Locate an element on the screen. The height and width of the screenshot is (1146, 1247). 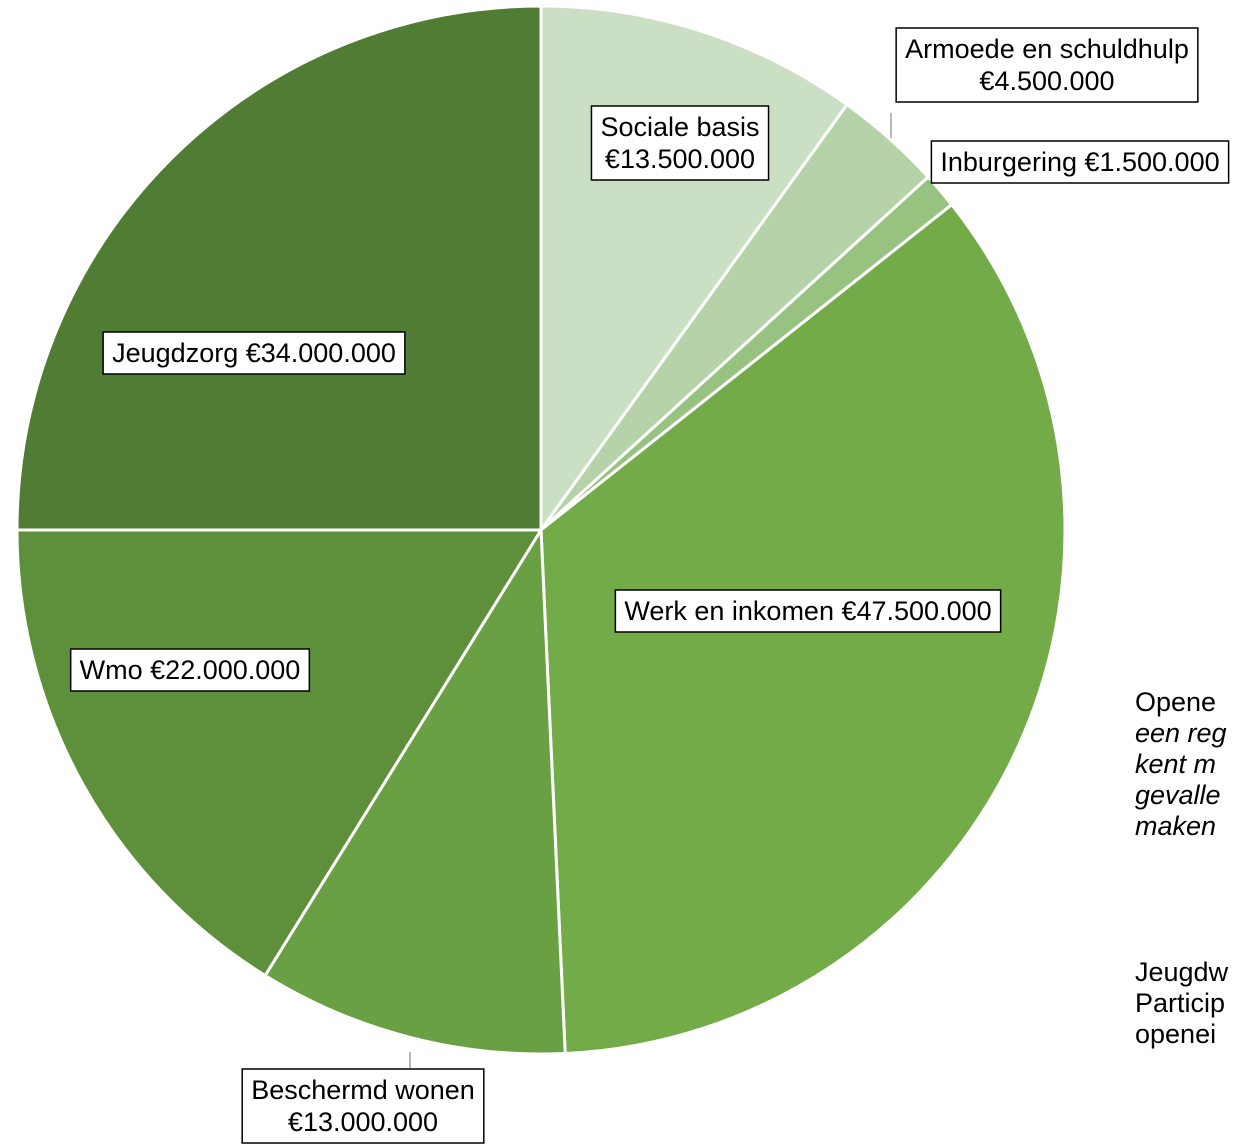
side-text-line: Jeugdw is located at coordinates (1182, 972).